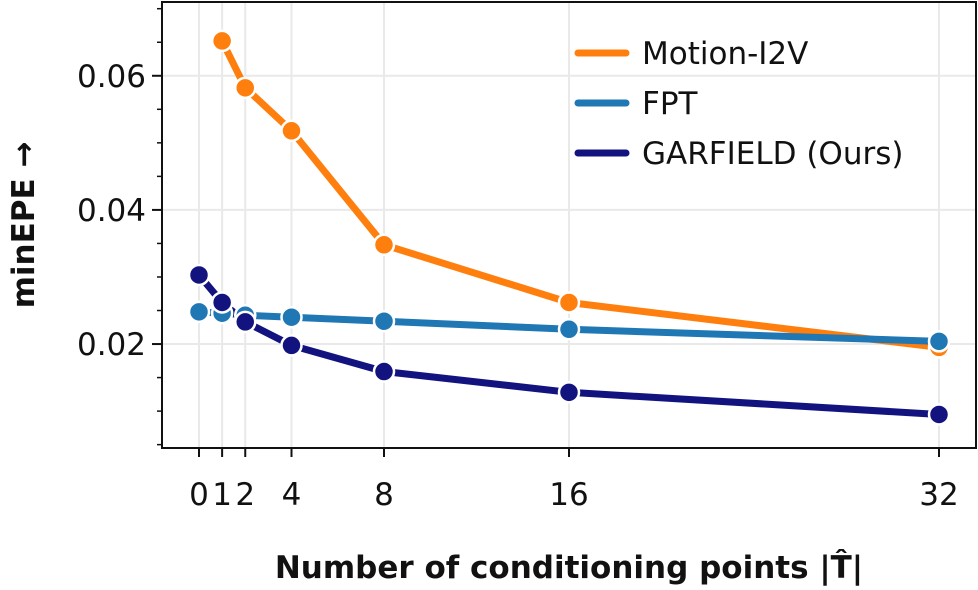 The height and width of the screenshot is (590, 978). Describe the element at coordinates (738, 104) in the screenshot. I see `legend: Motion-I2V FPT GARFIELD (Ours)` at that location.